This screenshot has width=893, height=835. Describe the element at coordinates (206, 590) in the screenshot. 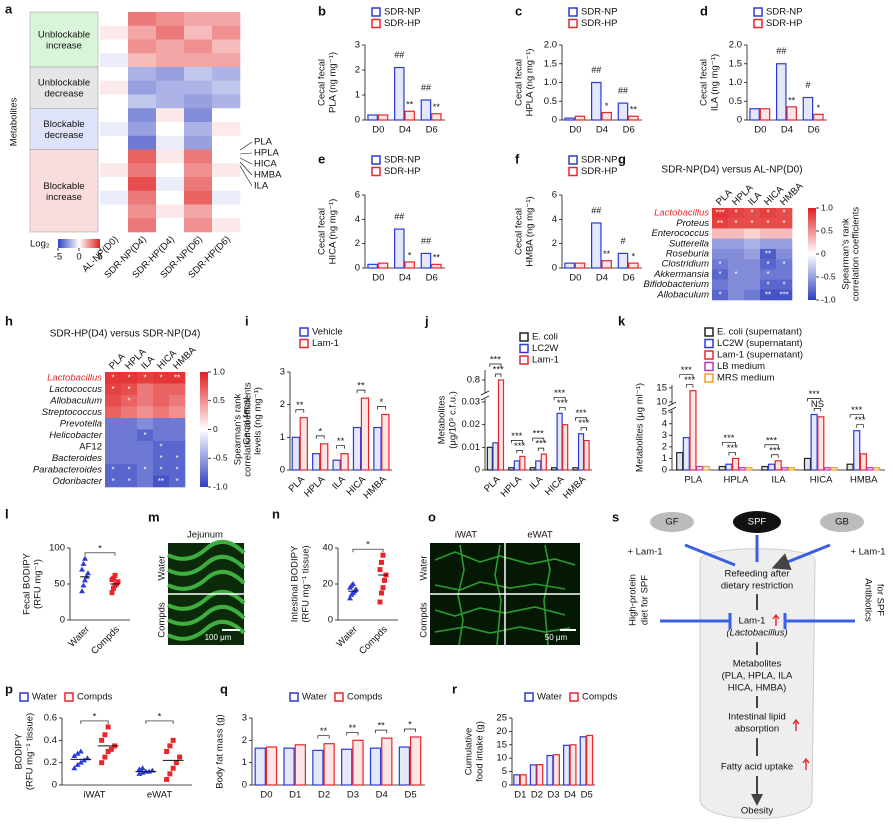

I see `tissue` at that location.